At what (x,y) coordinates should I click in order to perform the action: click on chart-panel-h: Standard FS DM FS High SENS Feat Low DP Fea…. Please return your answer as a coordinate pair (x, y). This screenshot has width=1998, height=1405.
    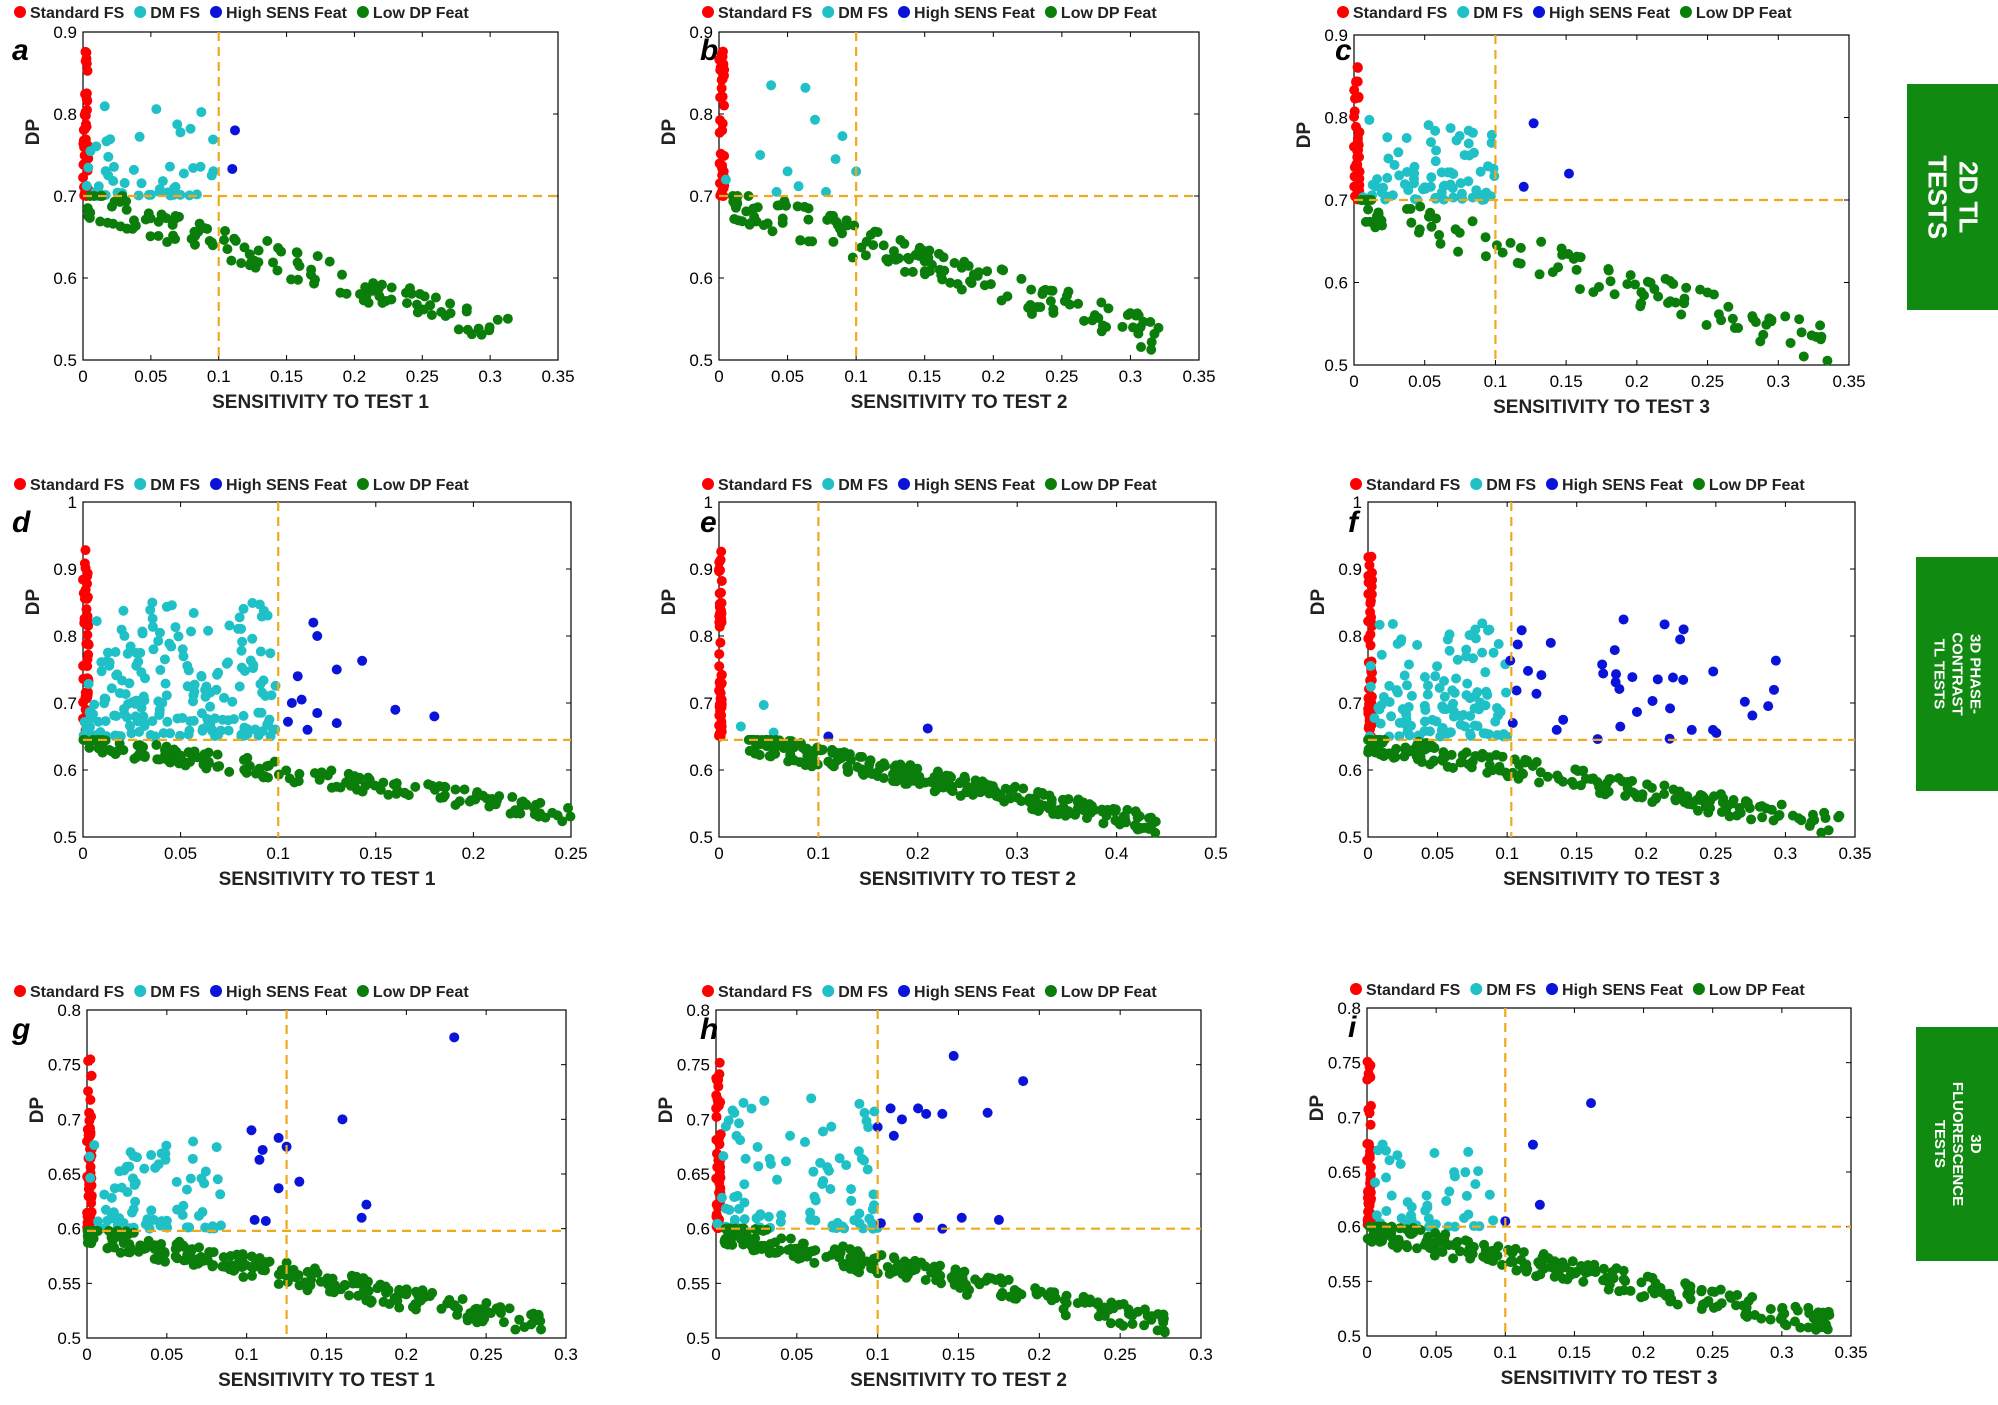
    Looking at the image, I should click on (934, 1187).